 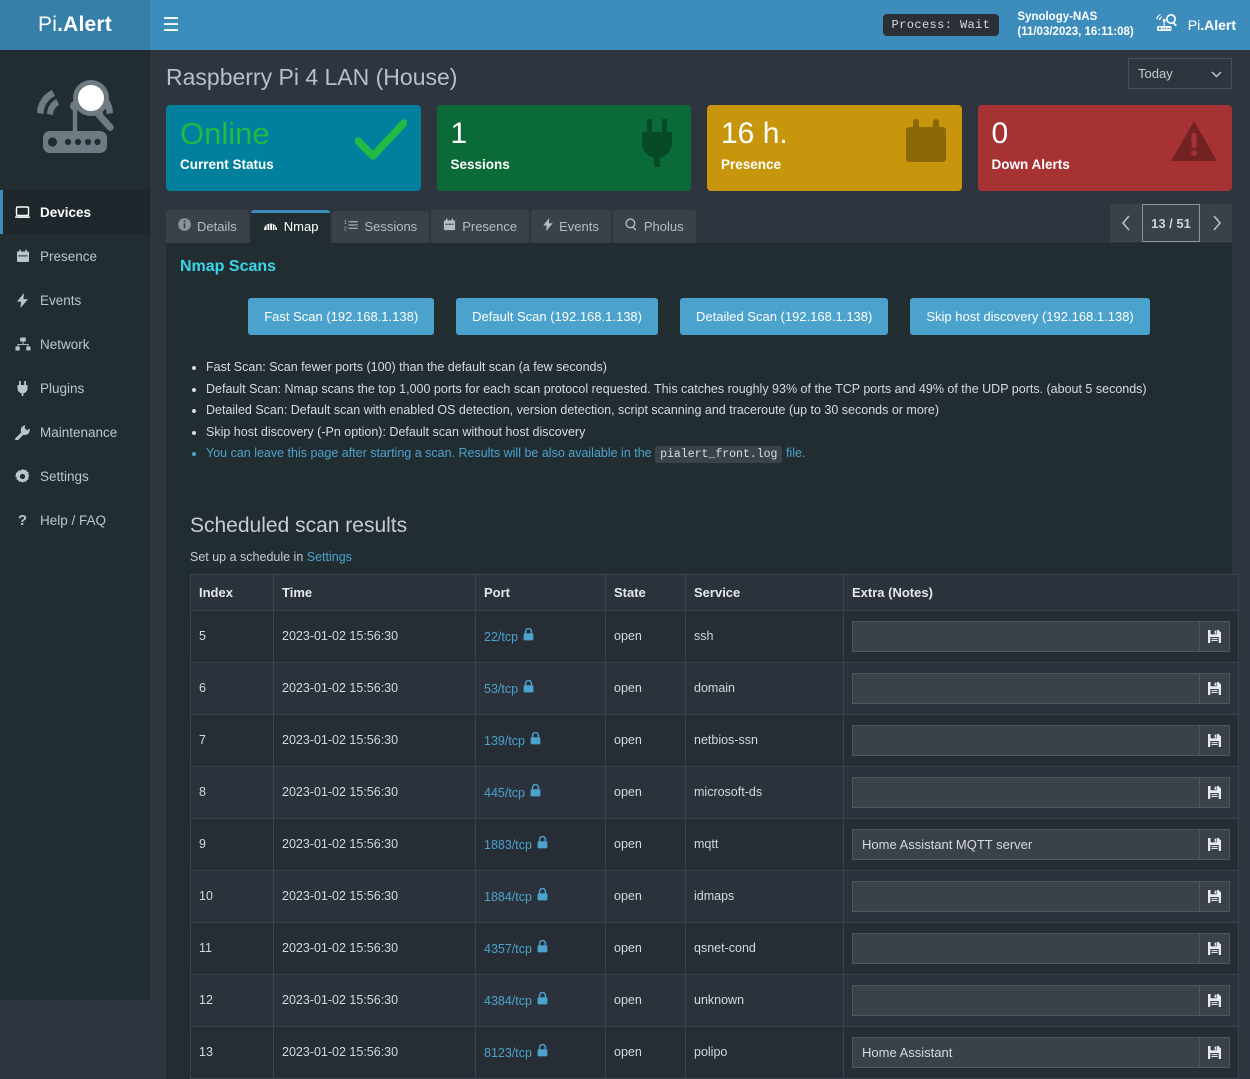 I want to click on sidebar-item-label: Devices, so click(x=66, y=212).